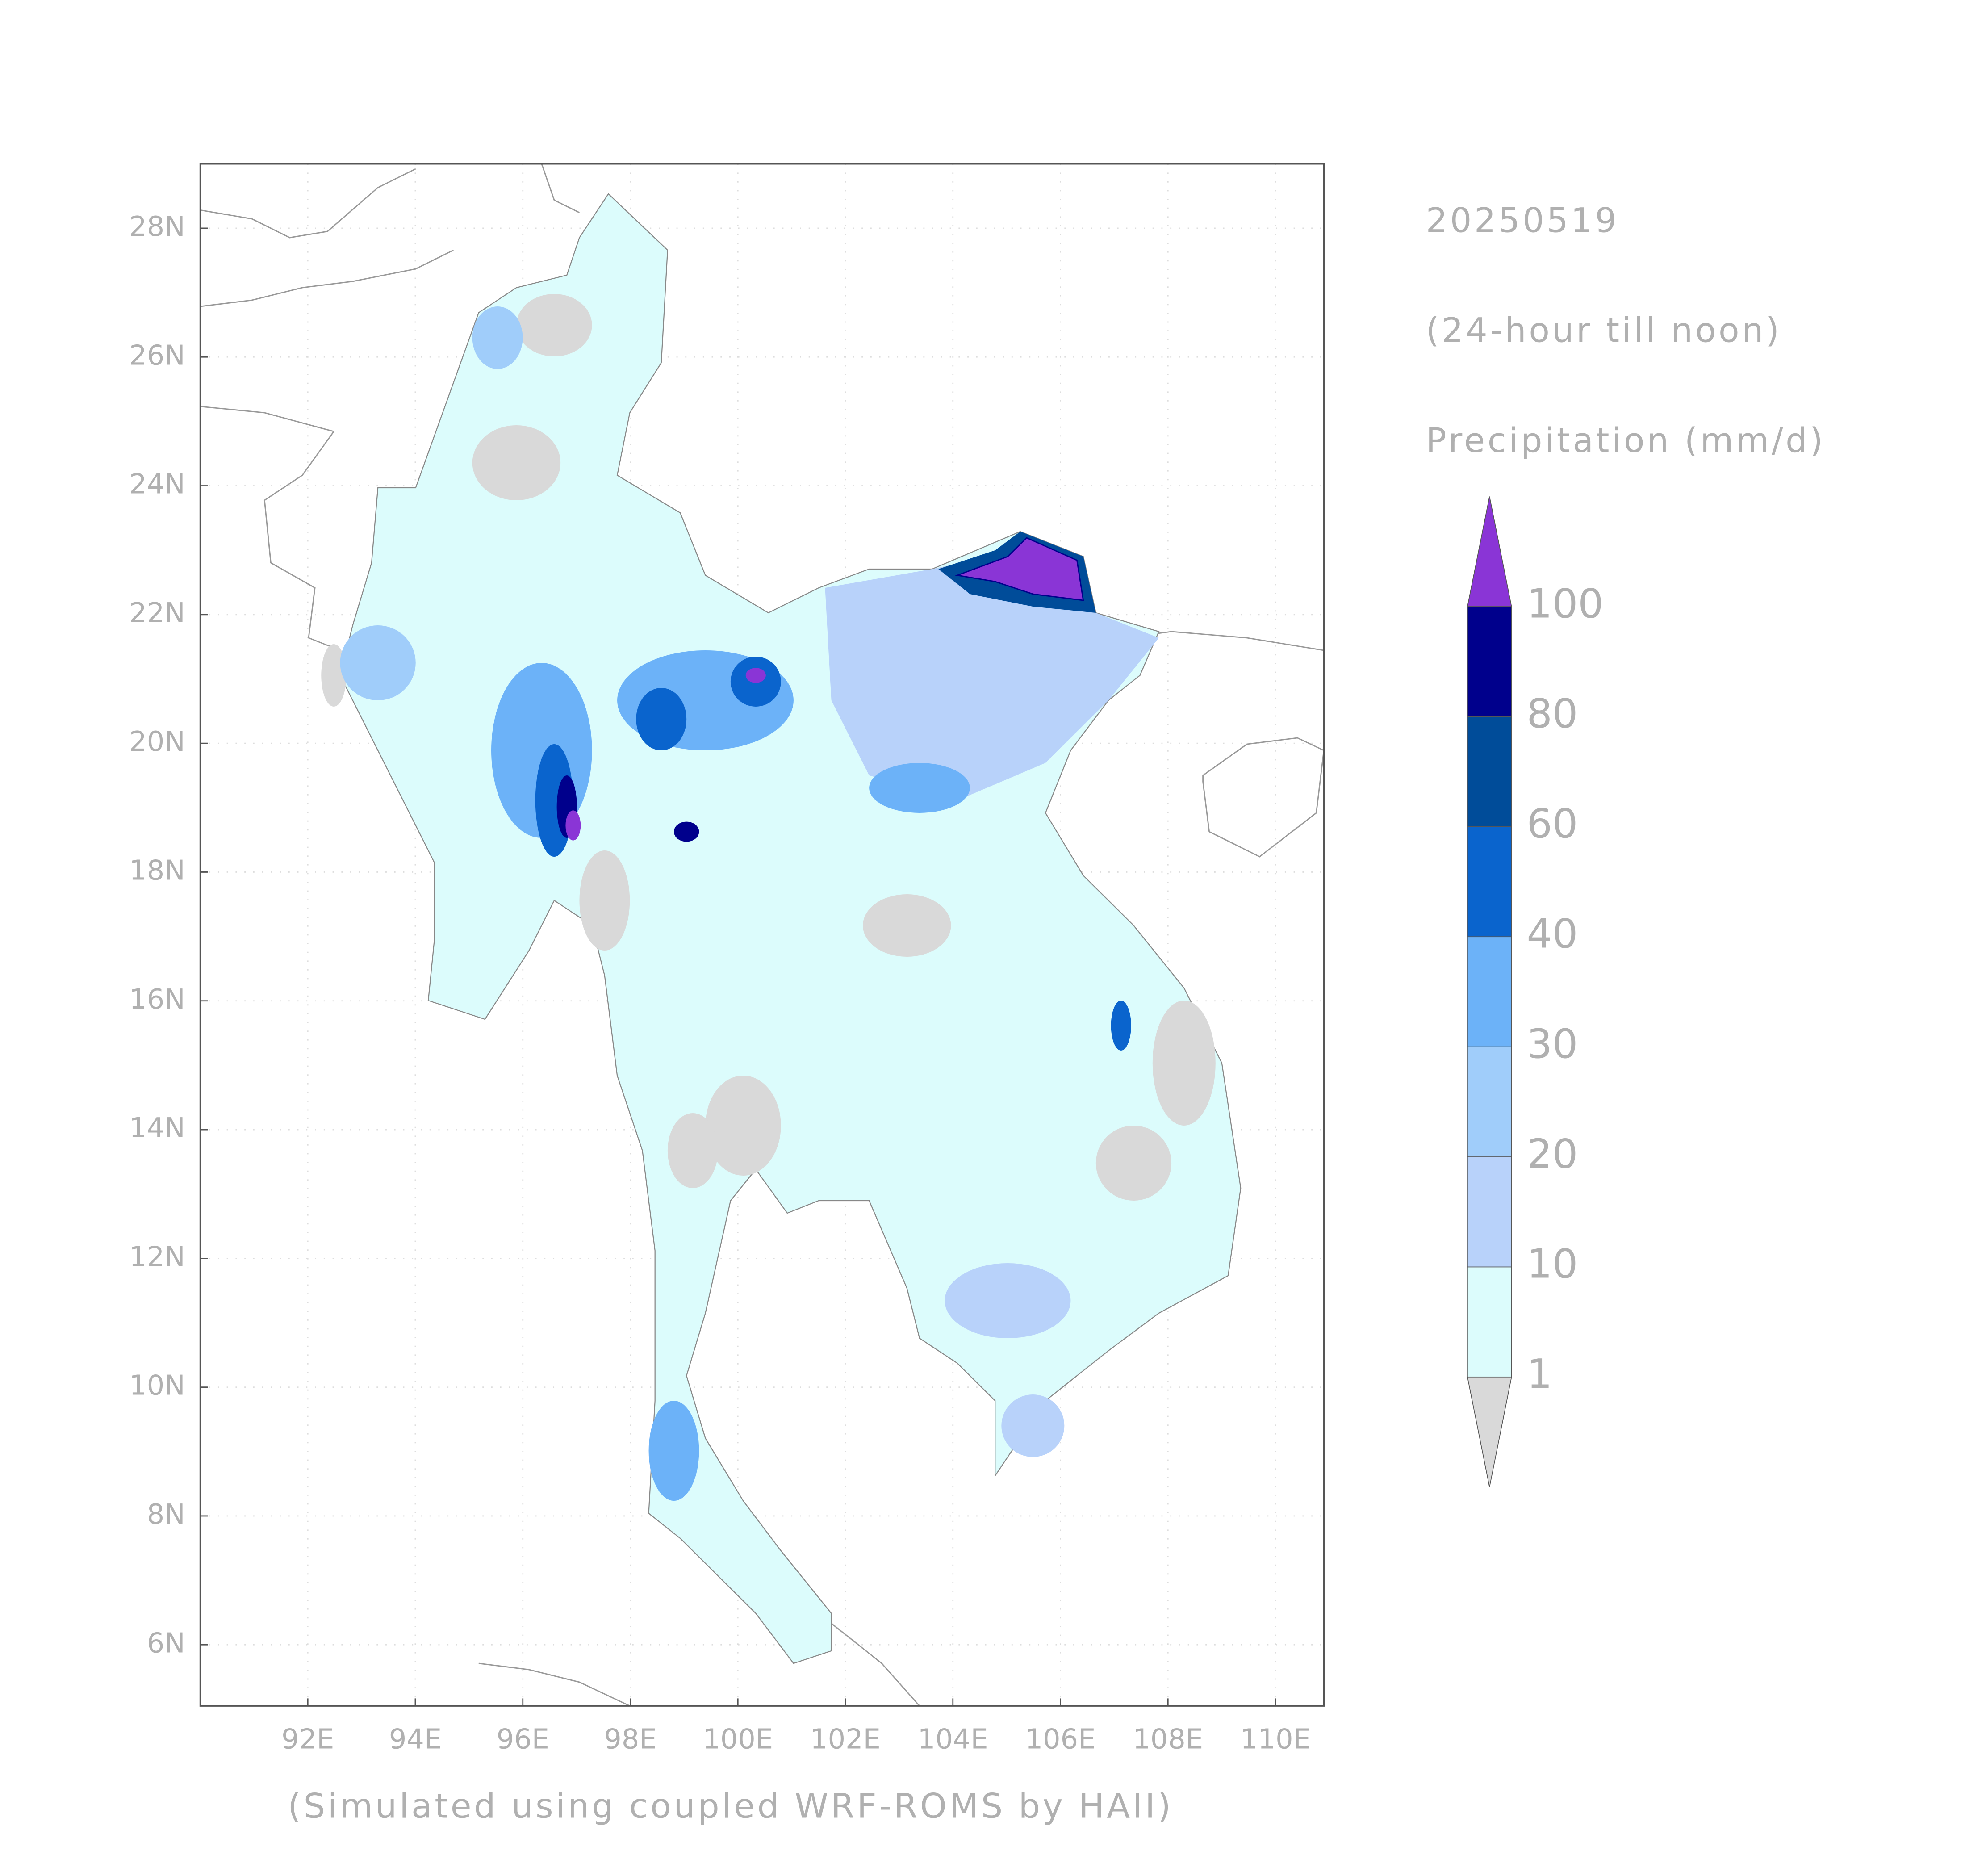 The height and width of the screenshot is (1876, 1965). What do you see at coordinates (157, 1257) in the screenshot?
I see `y-tick-label: 12N` at bounding box center [157, 1257].